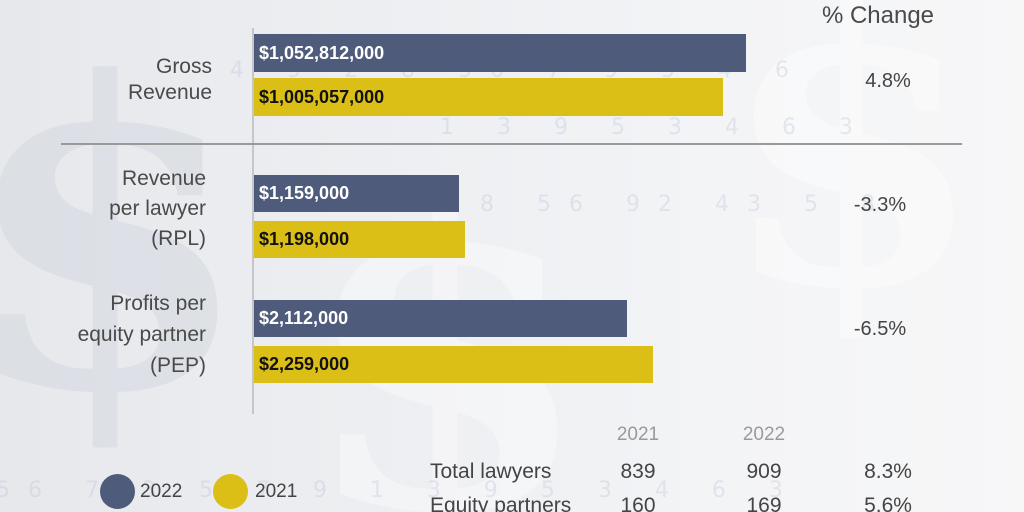  What do you see at coordinates (304, 239) in the screenshot?
I see `bar-value: $1,198,000` at bounding box center [304, 239].